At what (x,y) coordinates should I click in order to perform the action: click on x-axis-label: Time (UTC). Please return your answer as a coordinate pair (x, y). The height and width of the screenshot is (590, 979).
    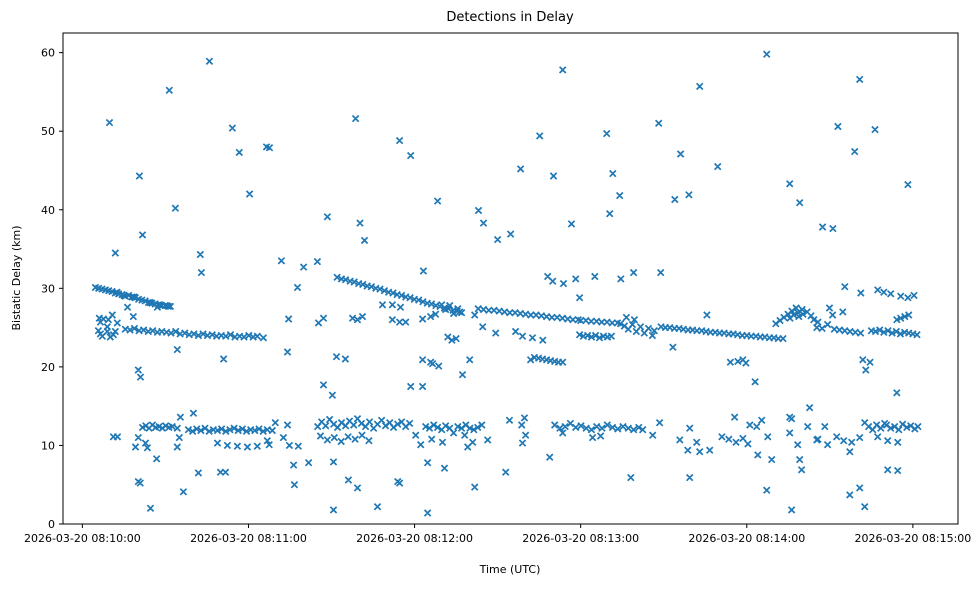
    Looking at the image, I should click on (510, 569).